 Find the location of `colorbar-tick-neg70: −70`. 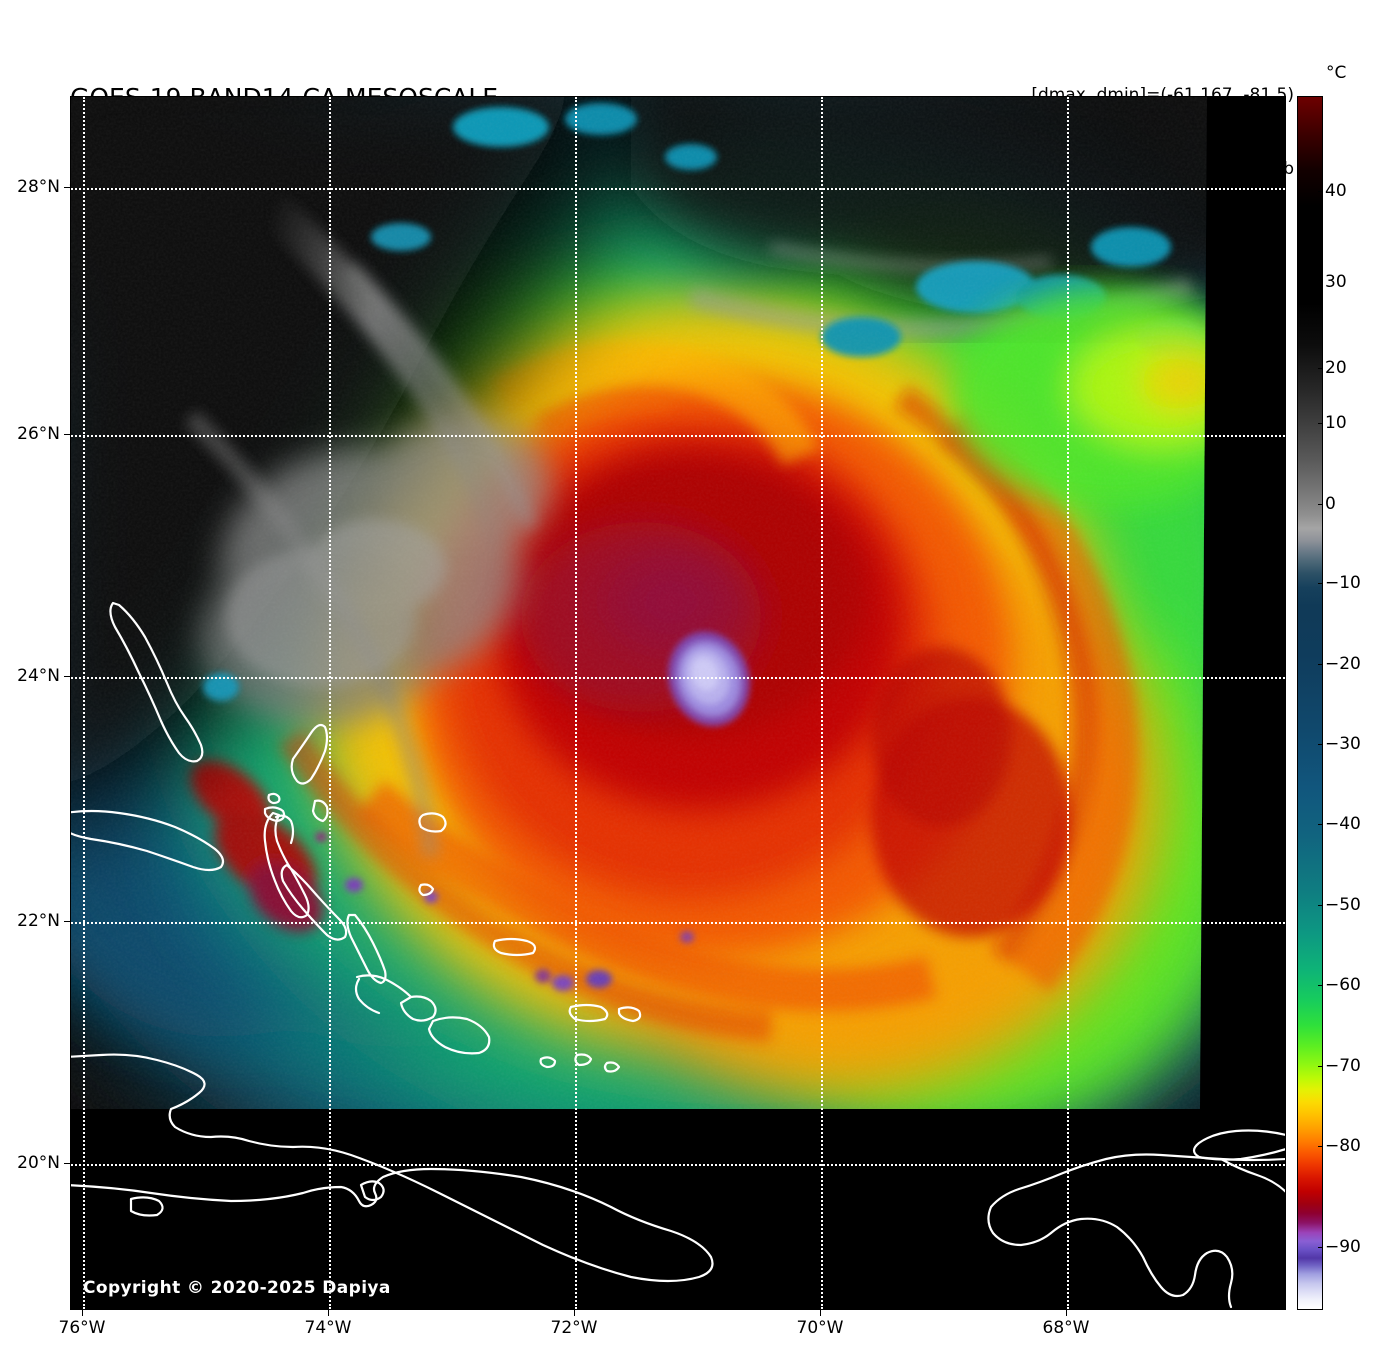

colorbar-tick-neg70: −70 is located at coordinates (1343, 1066).